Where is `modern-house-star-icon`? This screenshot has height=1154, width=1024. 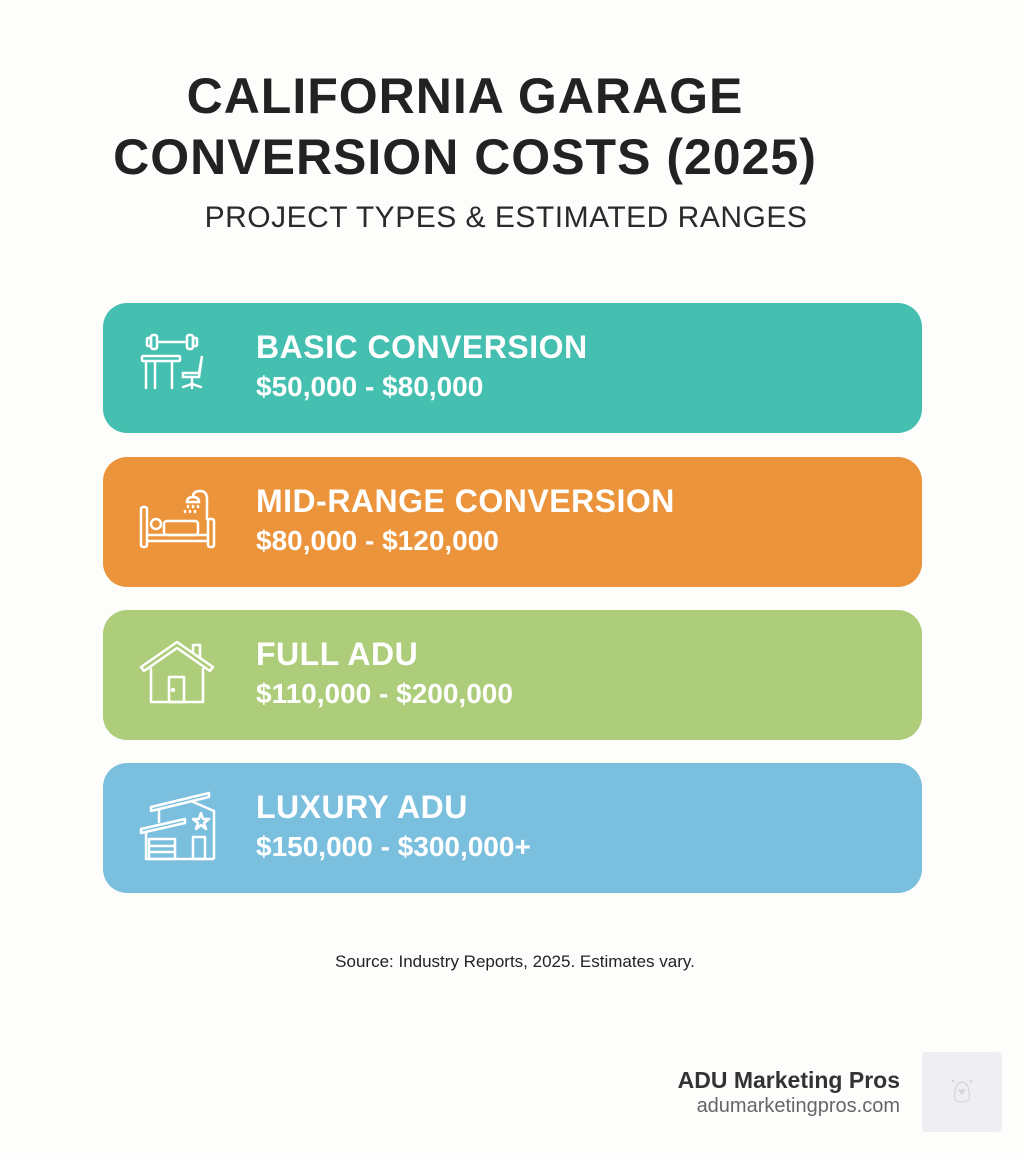 modern-house-star-icon is located at coordinates (177, 829).